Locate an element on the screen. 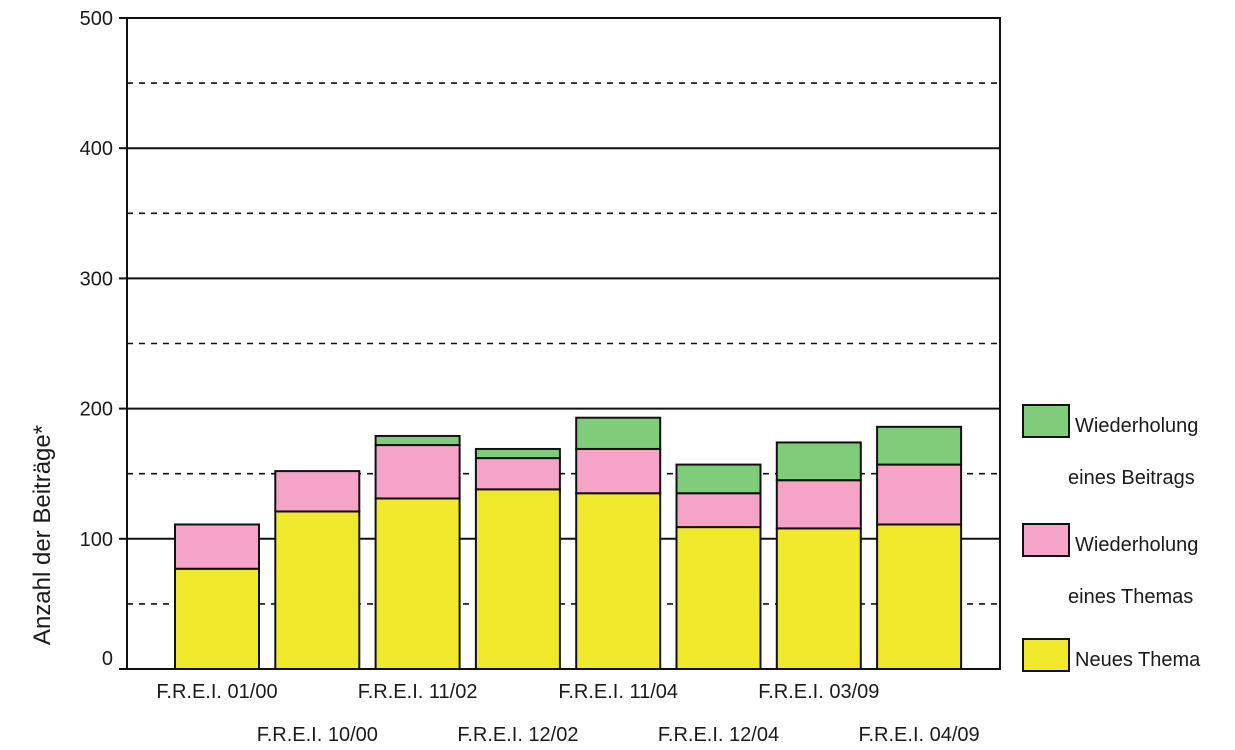  x-tick-label: F.R.E.I. 11/04 is located at coordinates (618, 692).